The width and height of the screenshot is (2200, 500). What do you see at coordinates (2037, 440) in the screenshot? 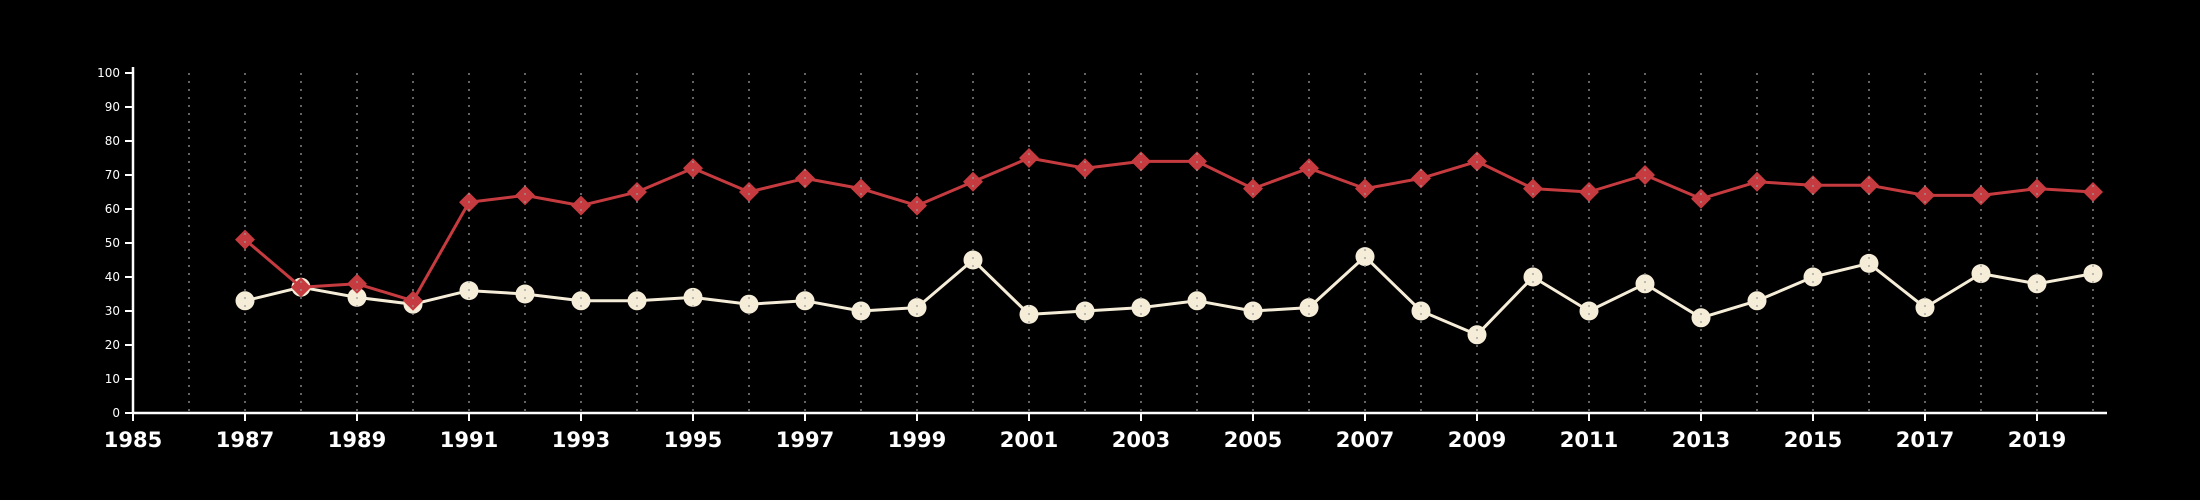
I see `x-tick-label: 2019` at bounding box center [2037, 440].